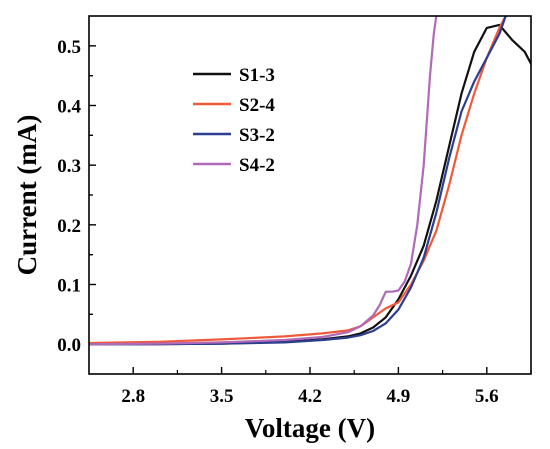 The height and width of the screenshot is (449, 550). What do you see at coordinates (257, 135) in the screenshot?
I see `legend-label: S3-2` at bounding box center [257, 135].